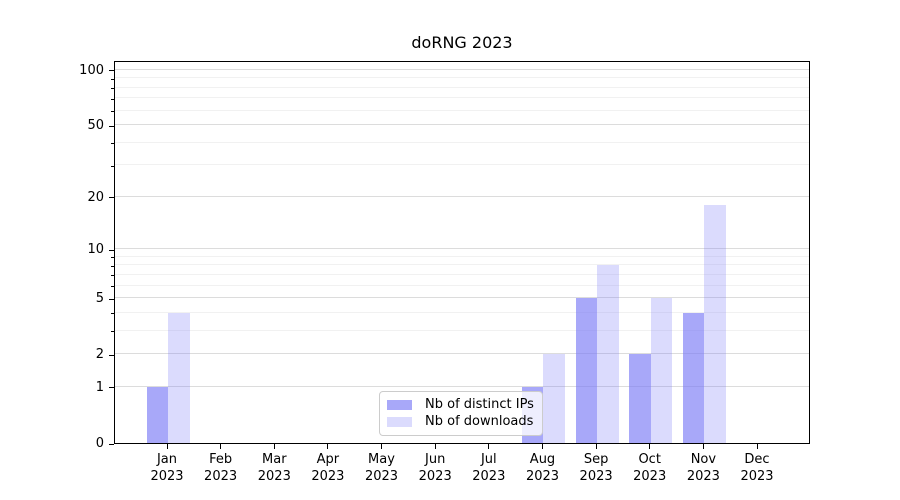 The width and height of the screenshot is (900, 500). What do you see at coordinates (91, 70) in the screenshot?
I see `y-axis-label: 100` at bounding box center [91, 70].